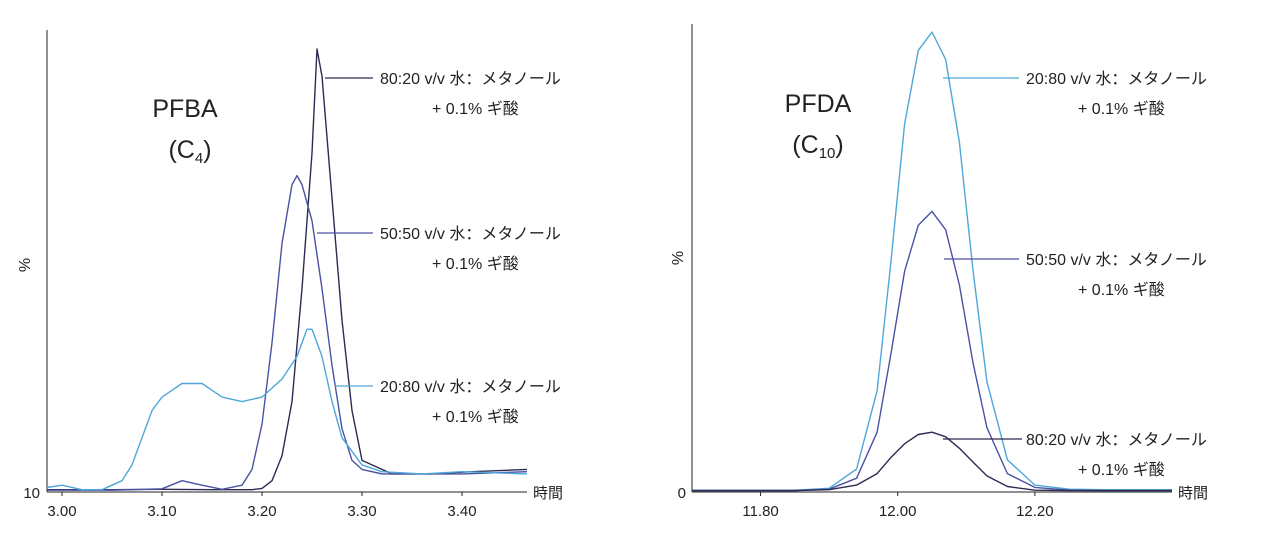 The image size is (1280, 550). Describe the element at coordinates (1193, 493) in the screenshot. I see `pfda-x-label: 時間` at that location.